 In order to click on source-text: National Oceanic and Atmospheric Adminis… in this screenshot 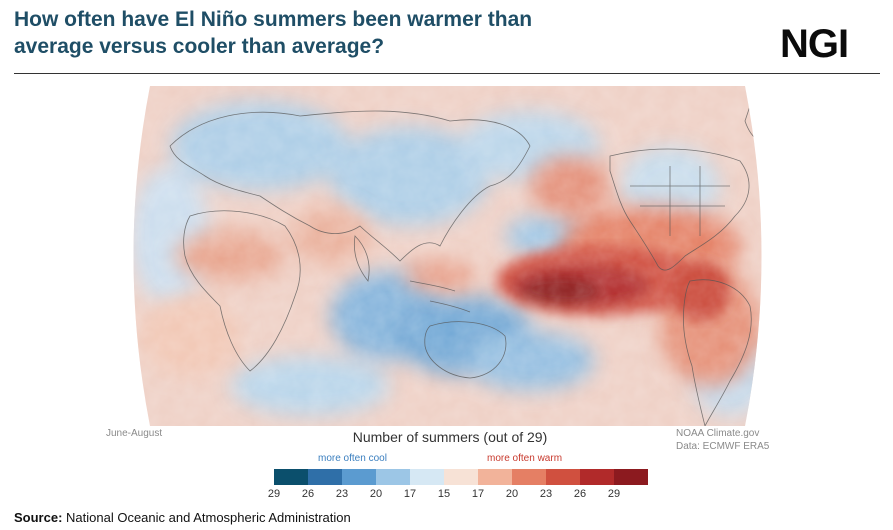, I will do `click(206, 517)`.